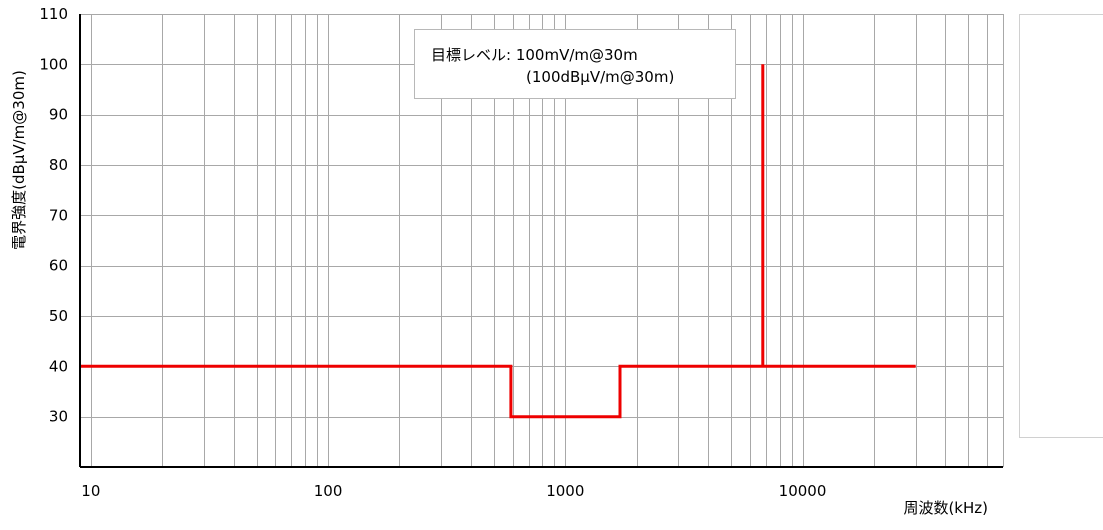  Describe the element at coordinates (58, 215) in the screenshot. I see `y-tick-label: 70` at that location.